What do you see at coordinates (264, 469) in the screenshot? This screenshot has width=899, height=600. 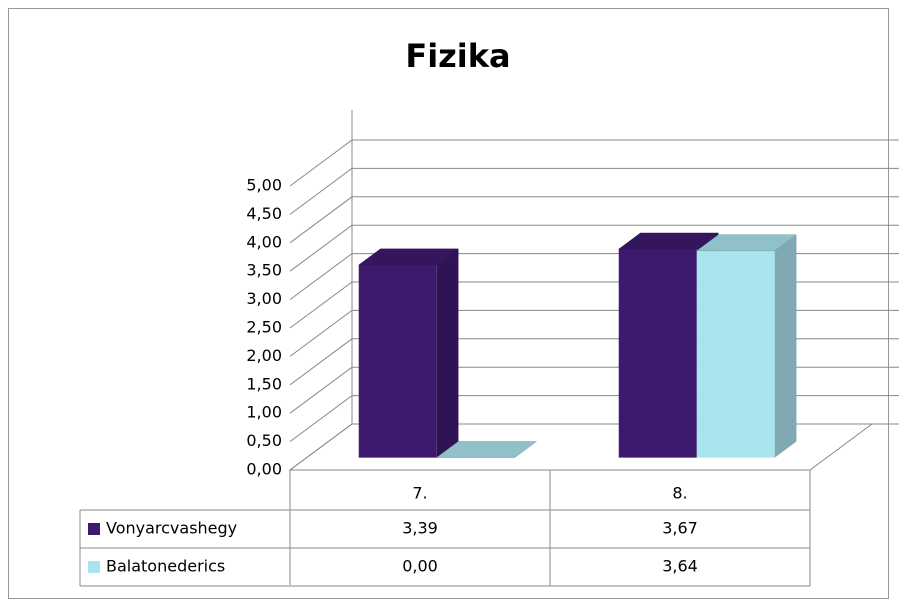 I see `y-tick-label: 0,00` at bounding box center [264, 469].